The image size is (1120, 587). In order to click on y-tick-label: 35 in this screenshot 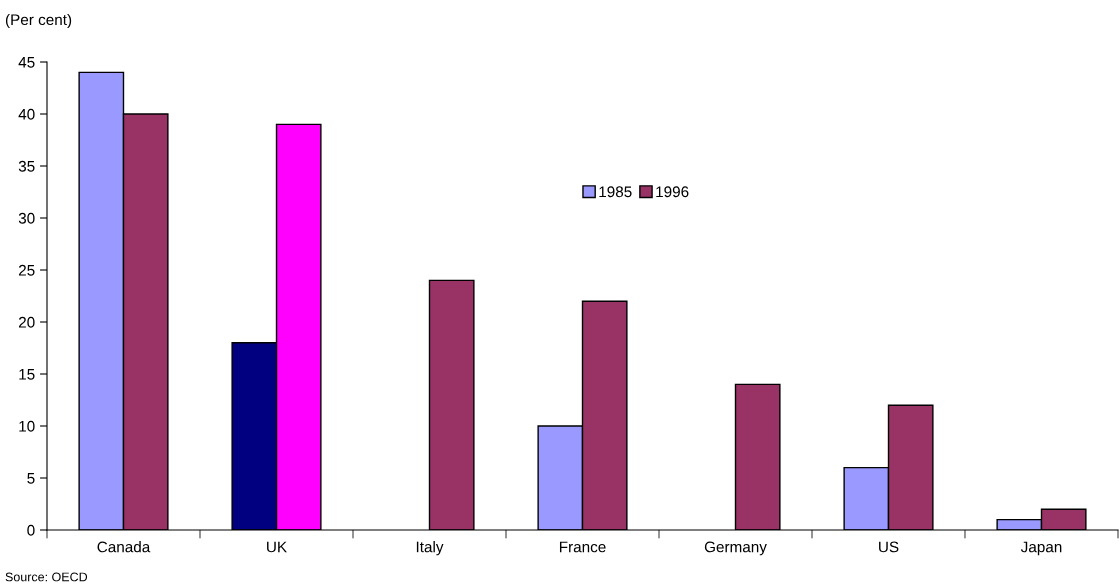, I will do `click(26, 166)`.